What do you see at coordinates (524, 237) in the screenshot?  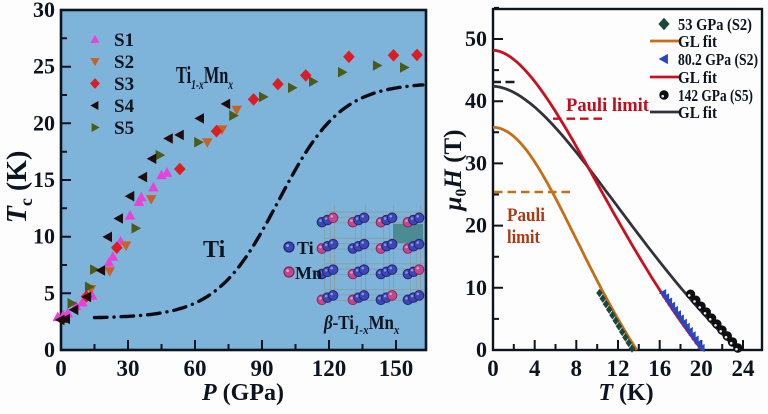 I see `svg-text: limit` at bounding box center [524, 237].